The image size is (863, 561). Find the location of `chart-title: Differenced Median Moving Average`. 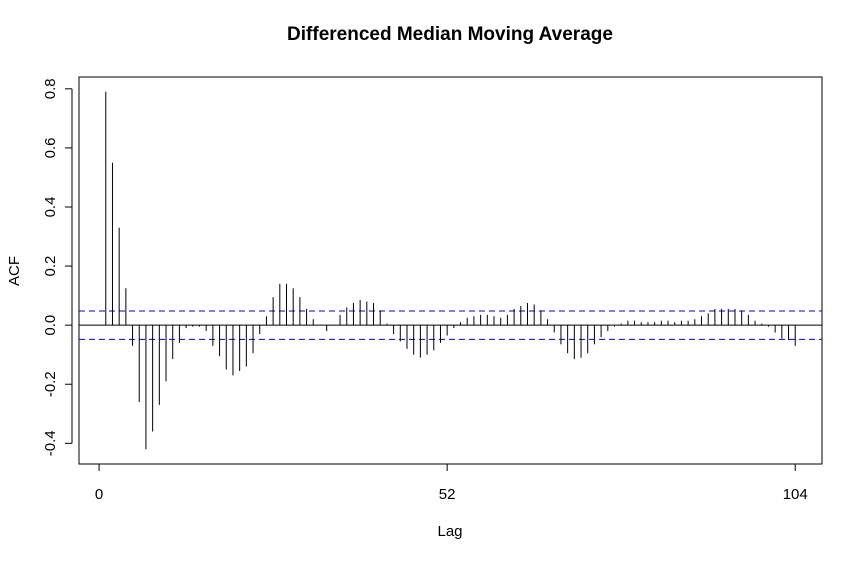

chart-title: Differenced Median Moving Average is located at coordinates (450, 34).